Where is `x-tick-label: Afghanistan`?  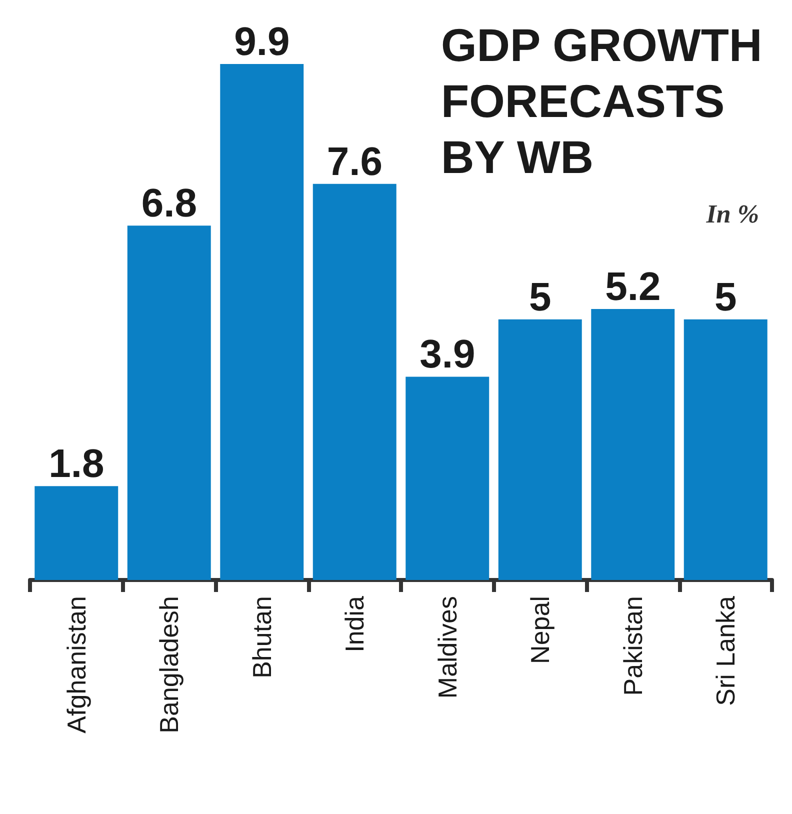
x-tick-label: Afghanistan is located at coordinates (76, 665).